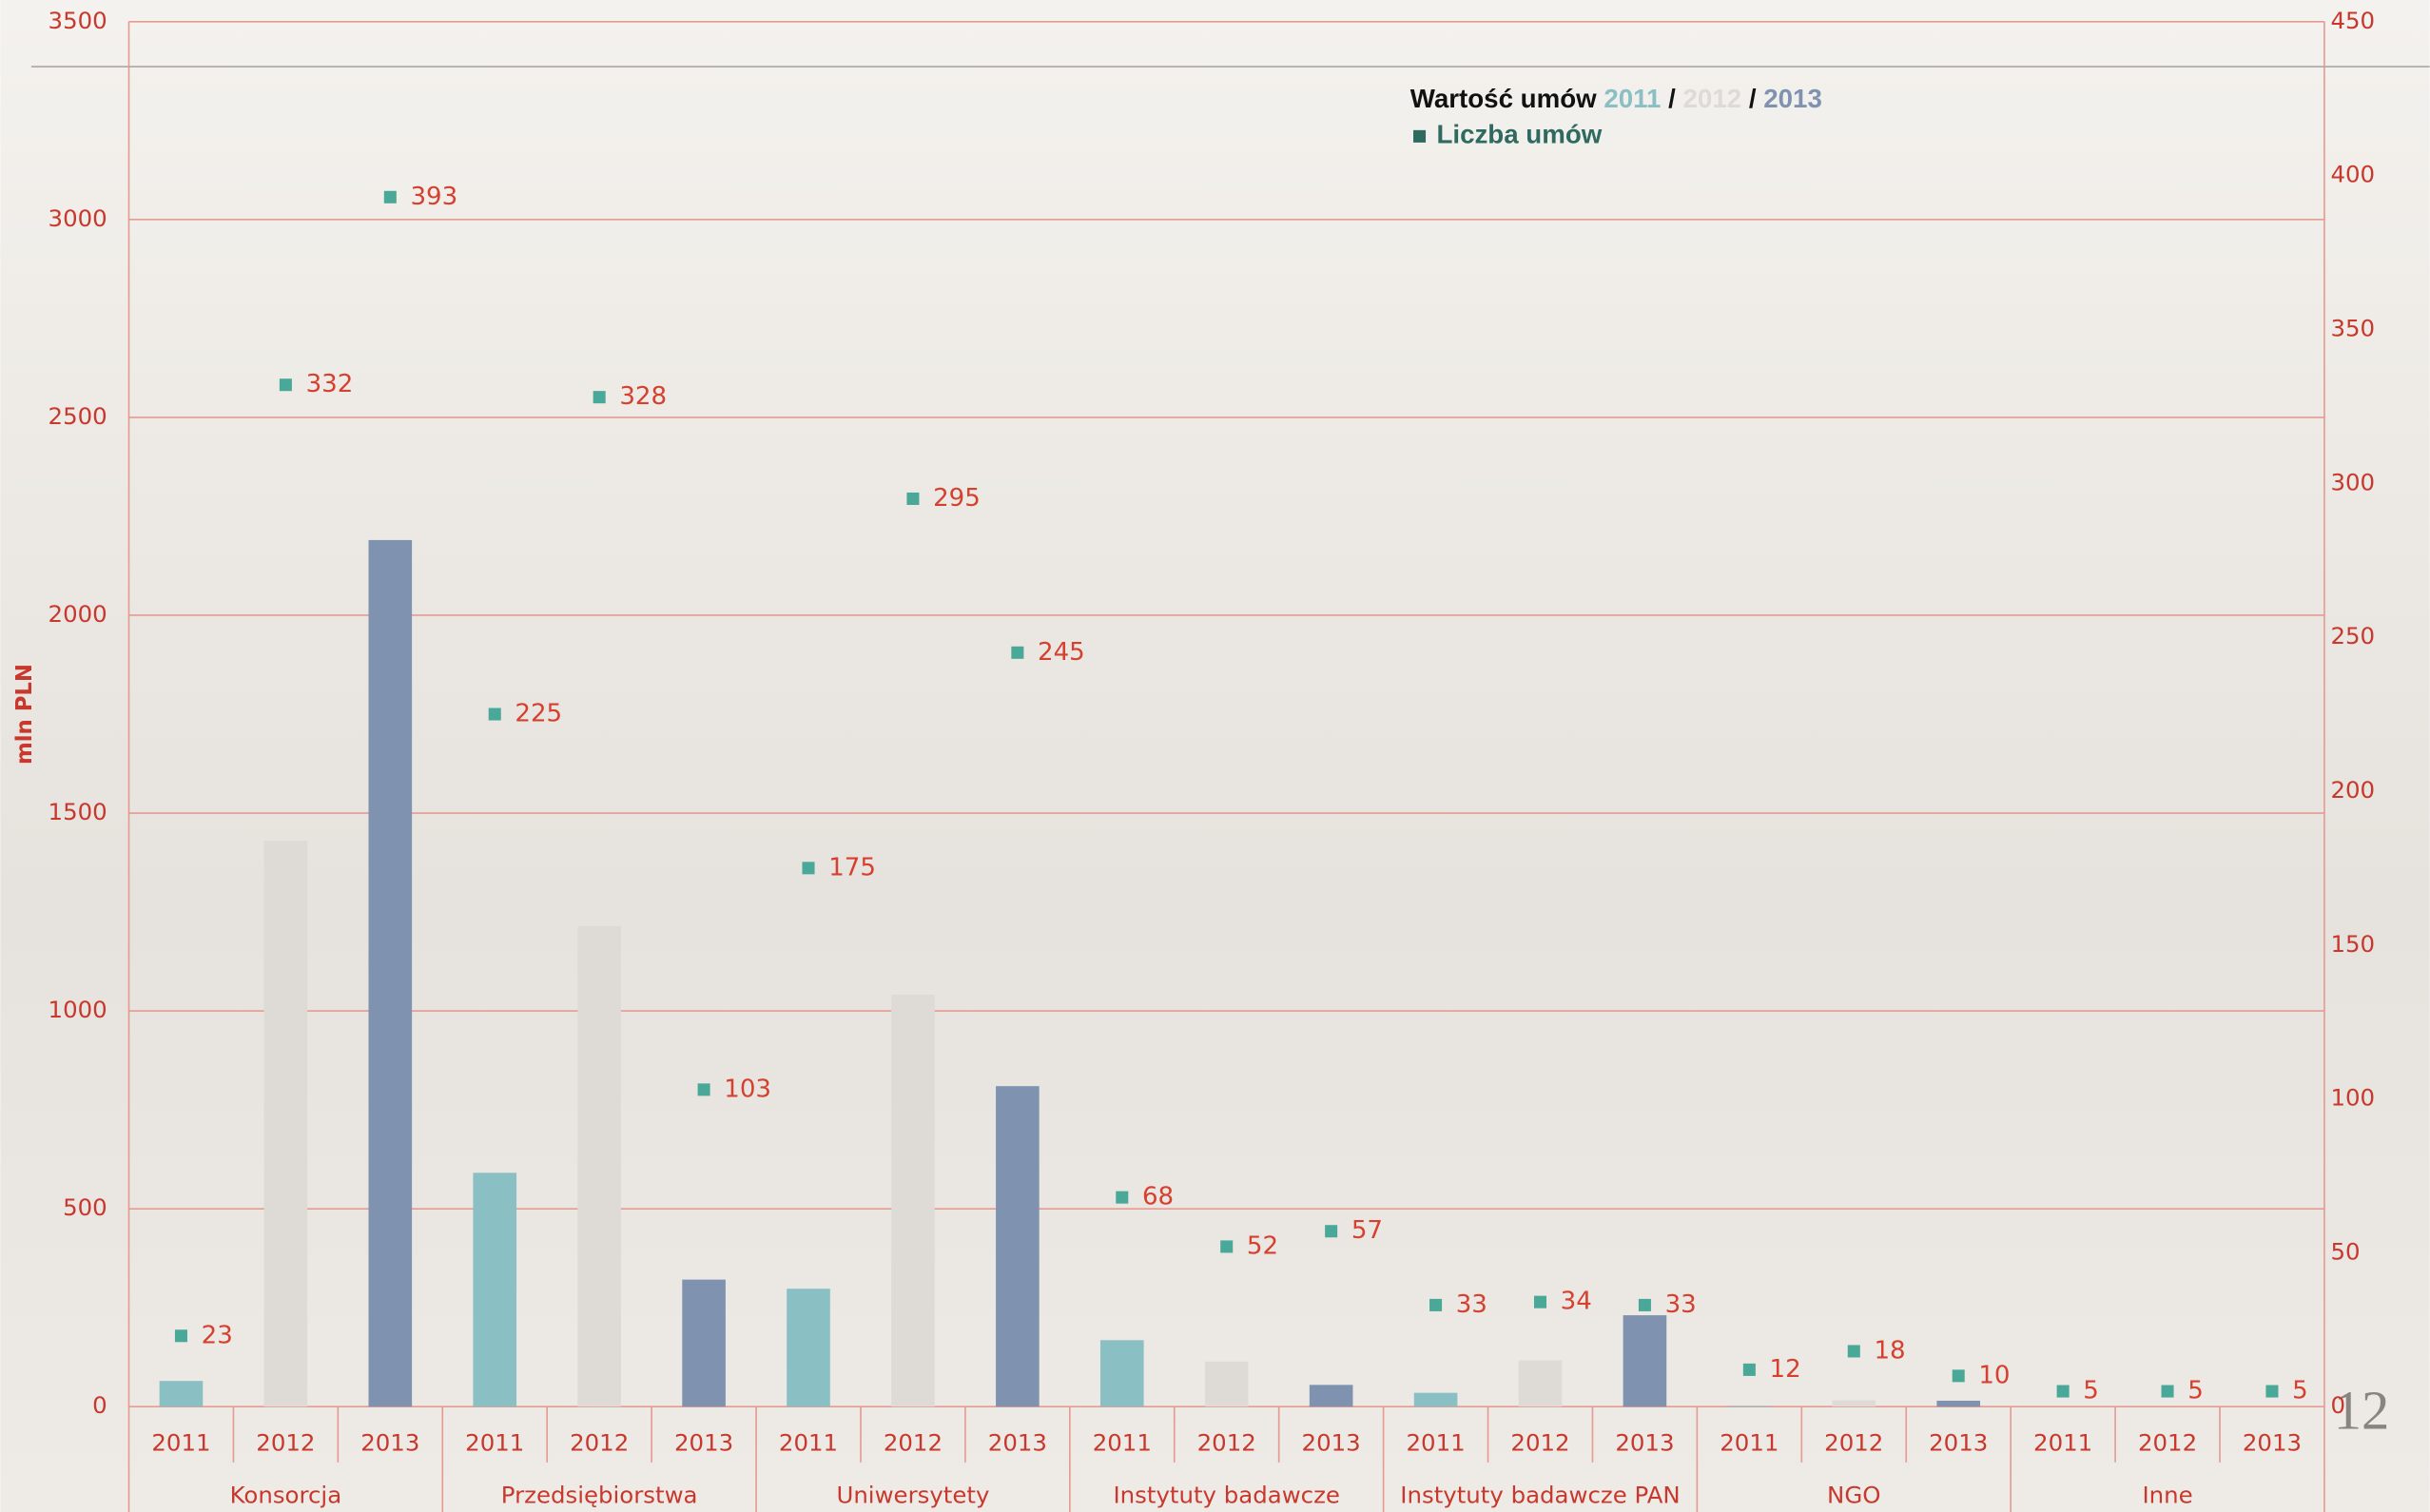  Describe the element at coordinates (1994, 1375) in the screenshot. I see `count-label: 10` at that location.